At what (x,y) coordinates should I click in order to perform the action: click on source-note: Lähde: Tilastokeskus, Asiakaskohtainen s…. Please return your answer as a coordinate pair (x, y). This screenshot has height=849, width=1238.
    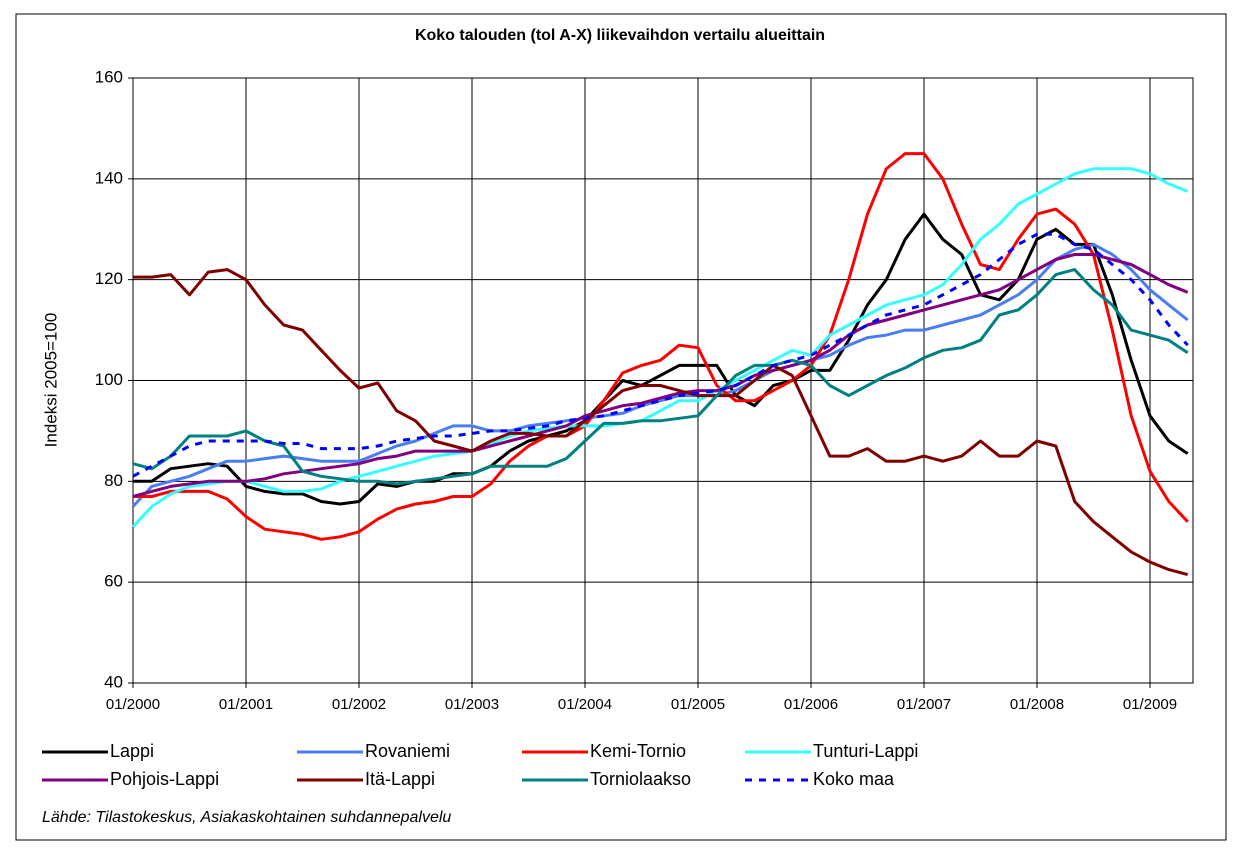
    Looking at the image, I should click on (246, 817).